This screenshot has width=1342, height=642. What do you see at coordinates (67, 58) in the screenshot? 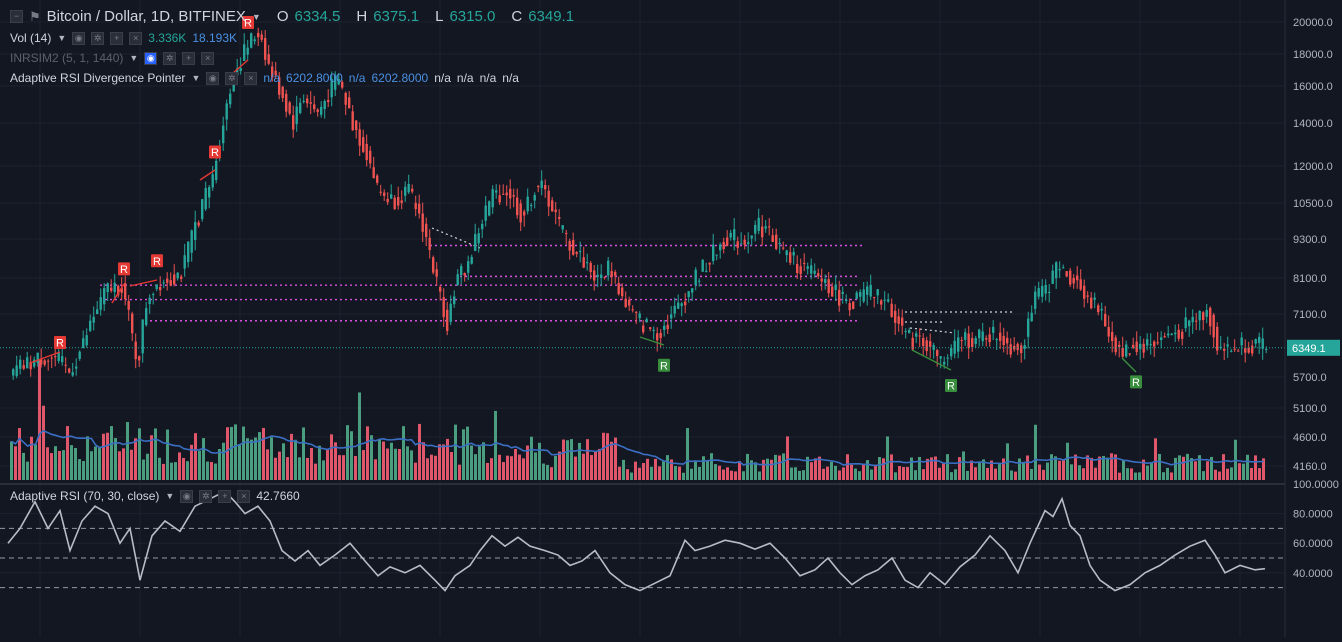
I see `mtf-label: INRSIM2 (5, 1, 1440)` at bounding box center [67, 58].